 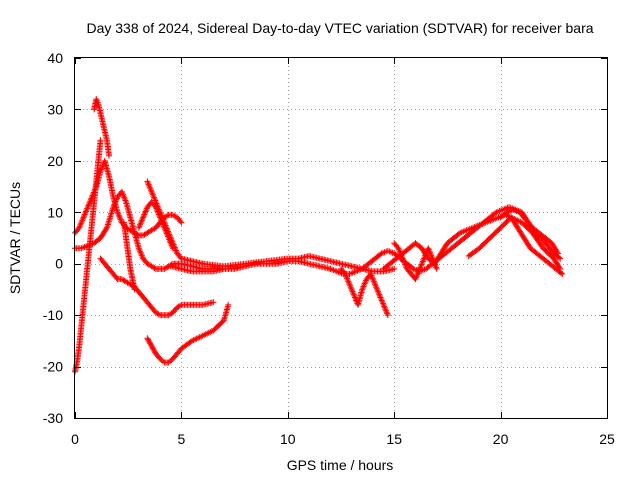 I want to click on y-tick-label: 40, so click(x=55, y=58).